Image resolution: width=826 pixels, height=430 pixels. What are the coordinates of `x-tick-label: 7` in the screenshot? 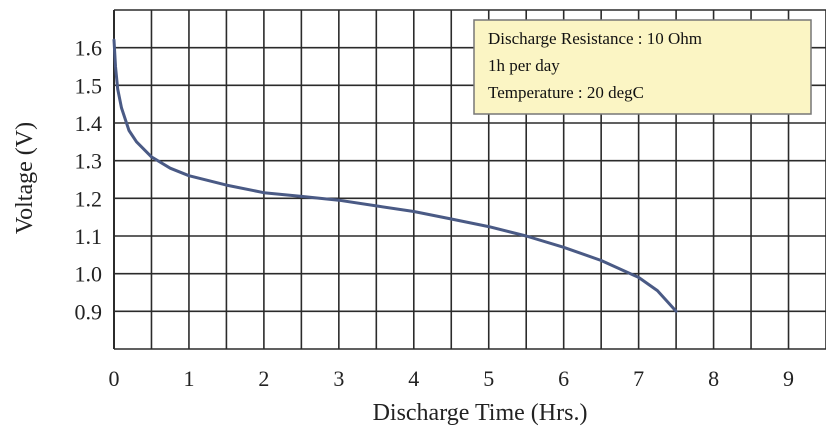 It's located at (638, 378).